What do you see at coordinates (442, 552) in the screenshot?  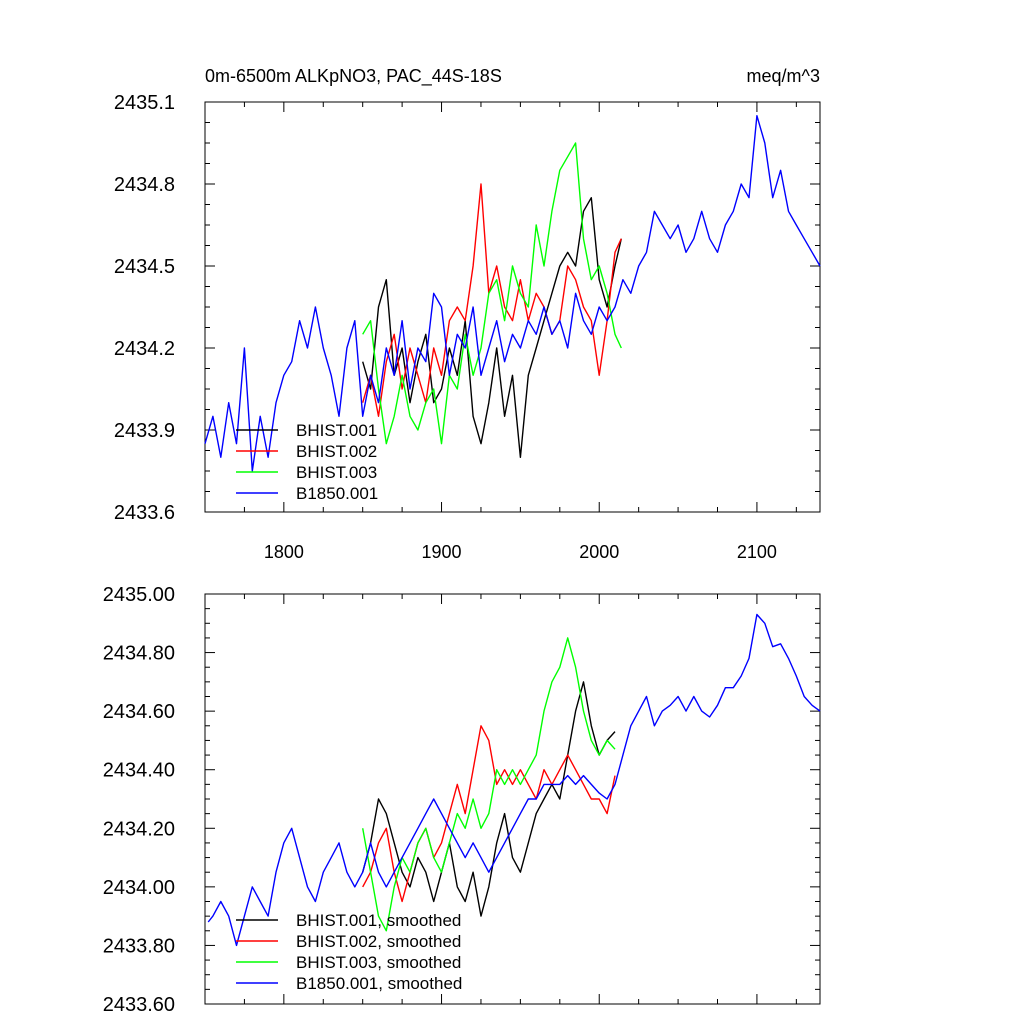 I see `x-tick-label: 1900` at bounding box center [442, 552].